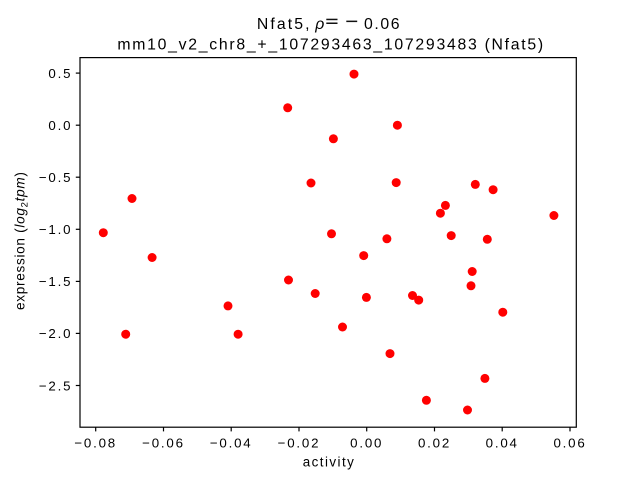  What do you see at coordinates (95, 443) in the screenshot?
I see `svg-text: −0.08` at bounding box center [95, 443].